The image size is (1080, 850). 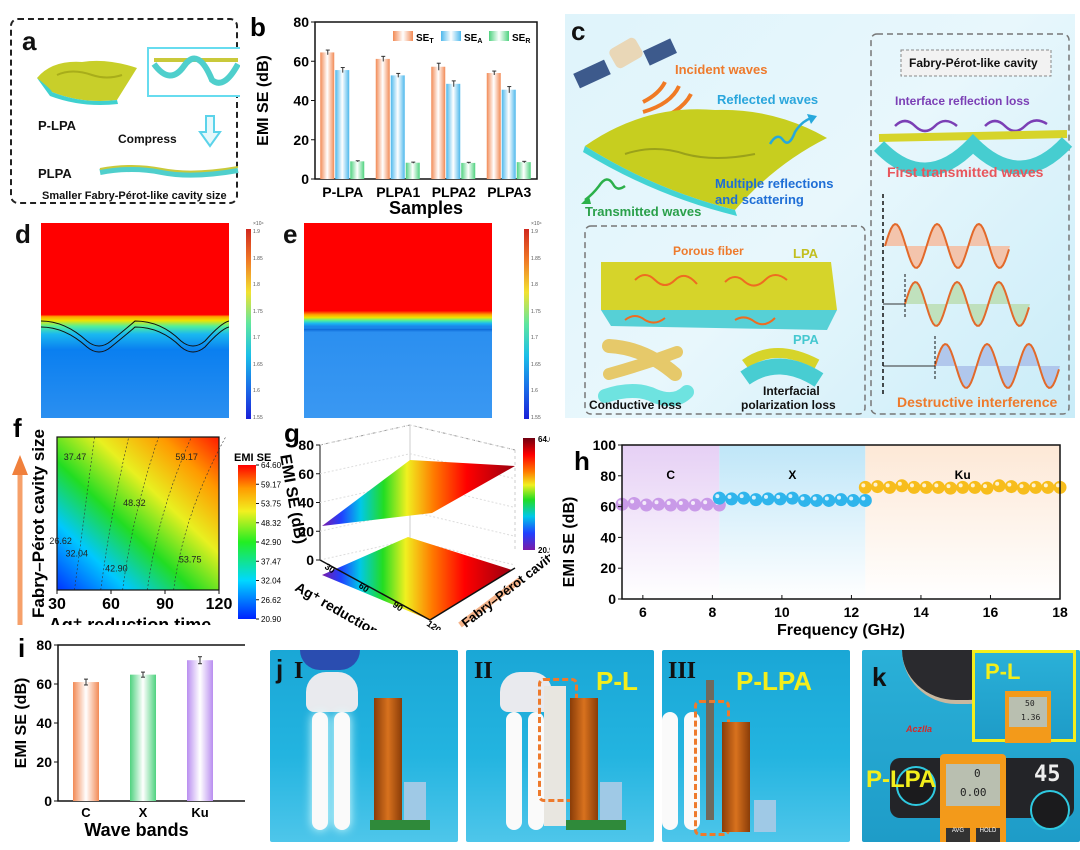 What do you see at coordinates (454, 192) in the screenshot?
I see `x-tick-label: PLPA2` at bounding box center [454, 192].